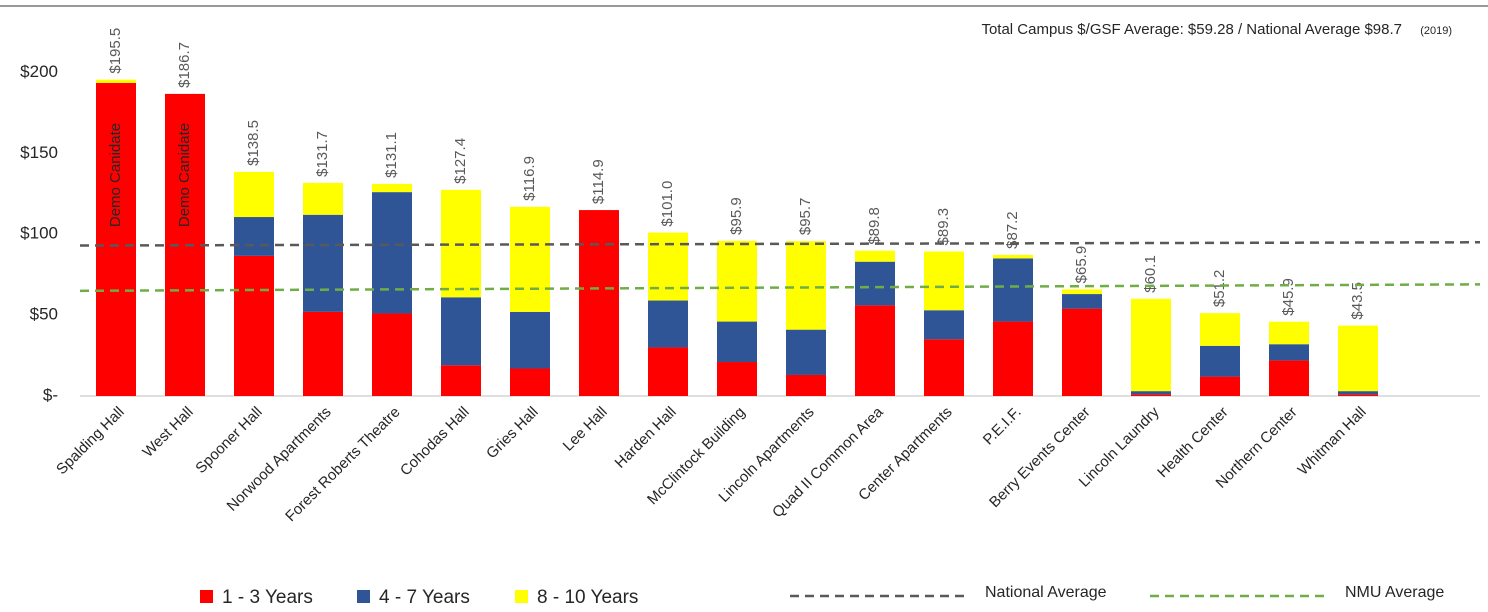 Image resolution: width=1488 pixels, height=612 pixels. What do you see at coordinates (253, 143) in the screenshot?
I see `total-label: $138.5` at bounding box center [253, 143].